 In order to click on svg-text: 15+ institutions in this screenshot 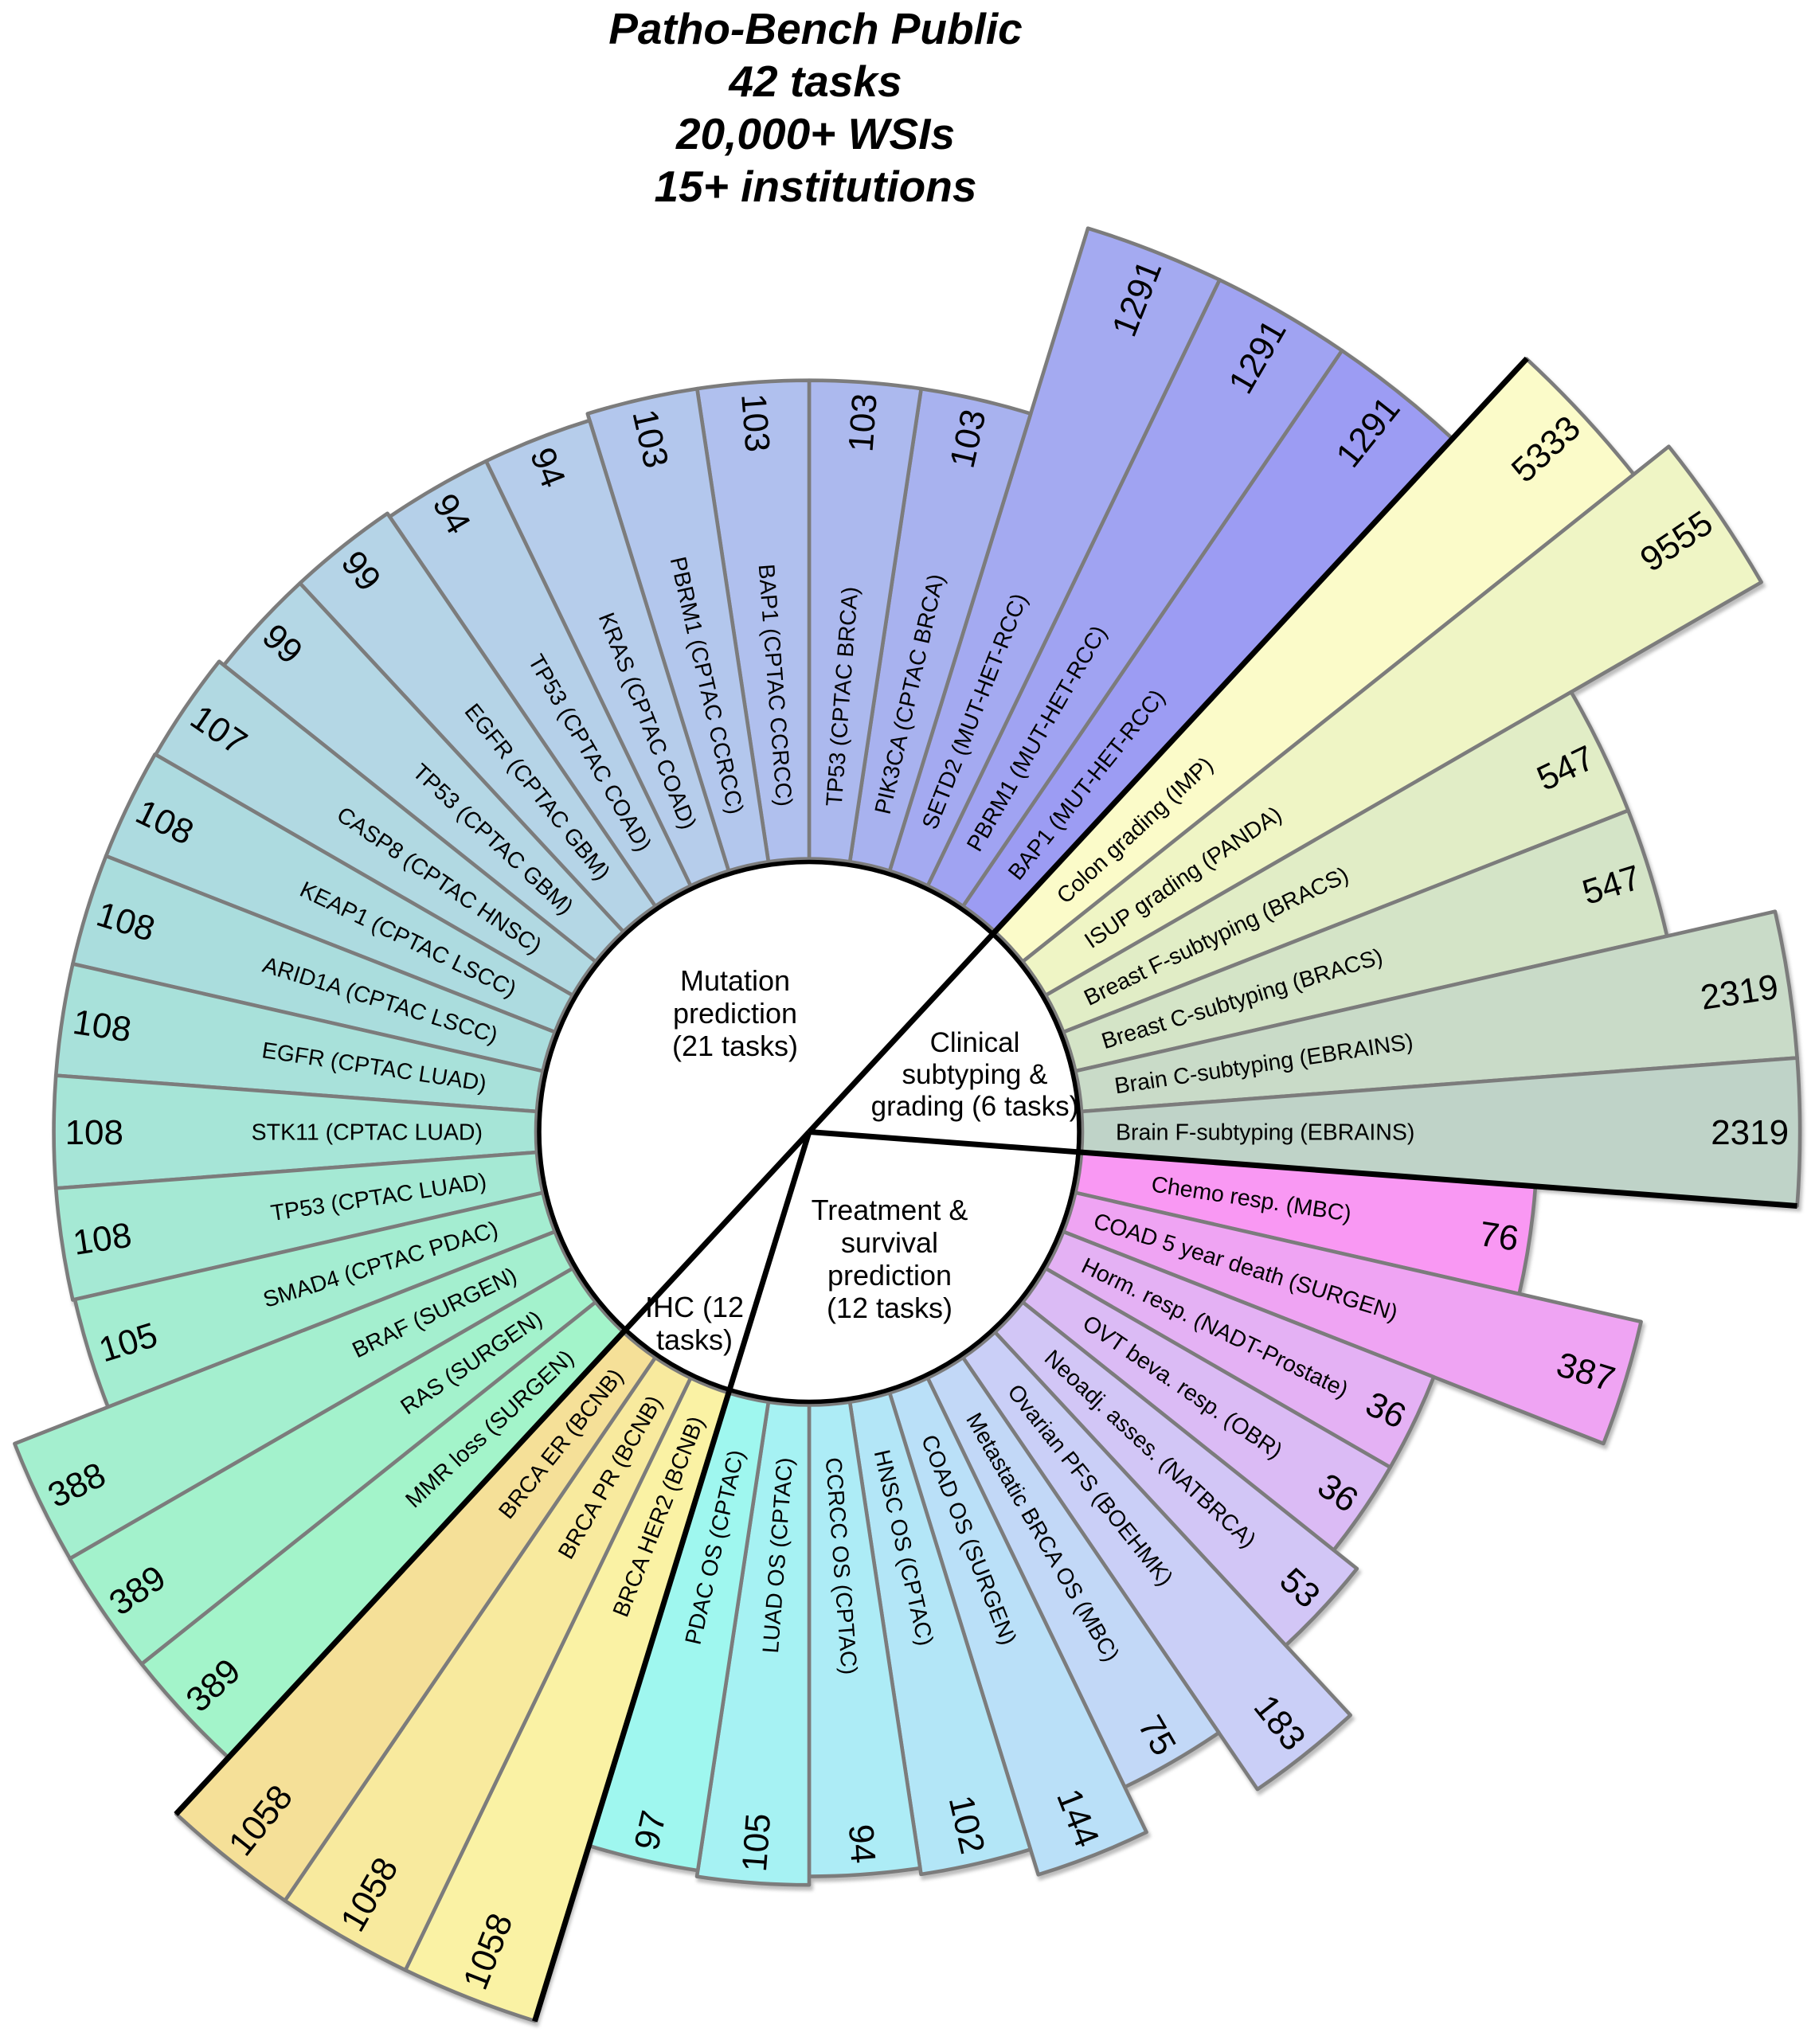, I will do `click(816, 186)`.